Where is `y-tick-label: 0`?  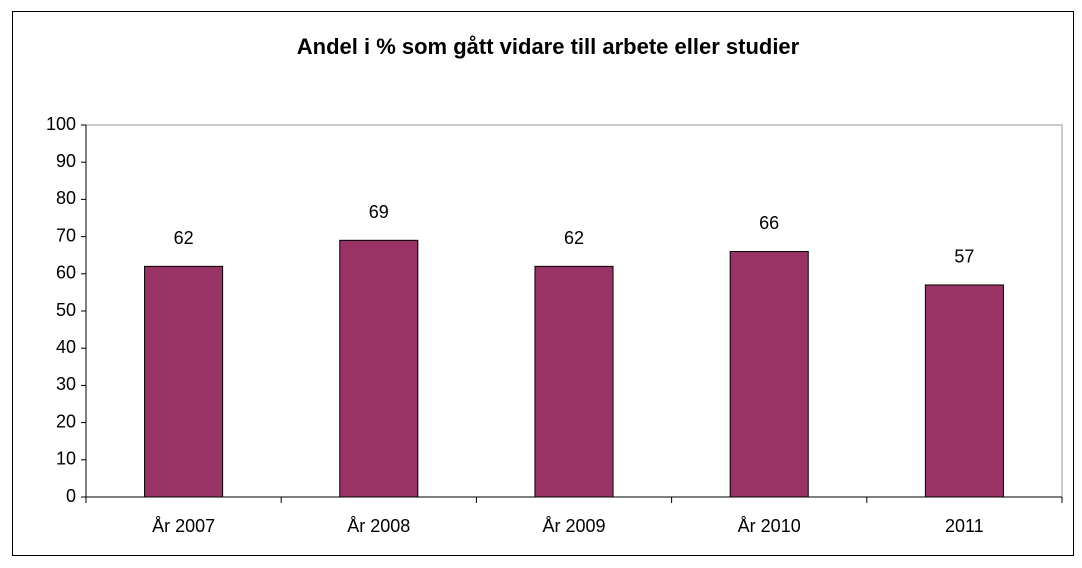 y-tick-label: 0 is located at coordinates (71, 496).